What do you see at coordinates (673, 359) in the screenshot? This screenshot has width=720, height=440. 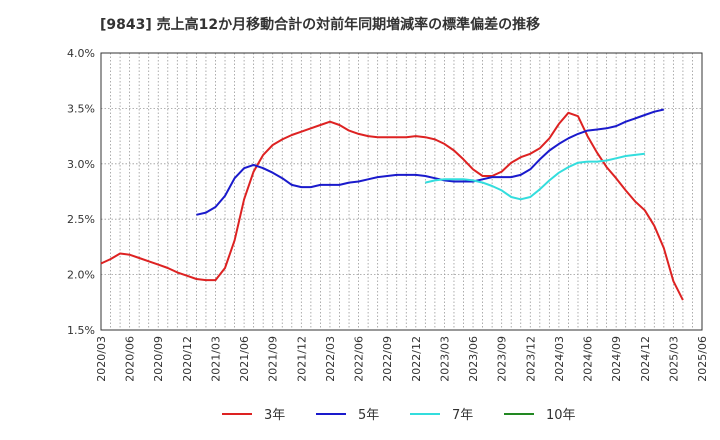 I see `x-tick-label: 2025/03` at bounding box center [673, 359].